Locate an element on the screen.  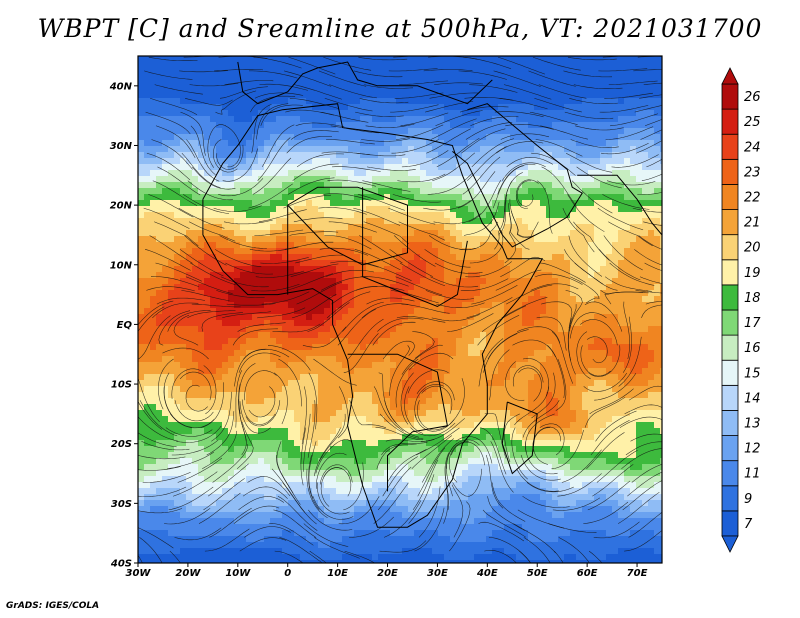
colorbar-label: 14 is located at coordinates (752, 398).